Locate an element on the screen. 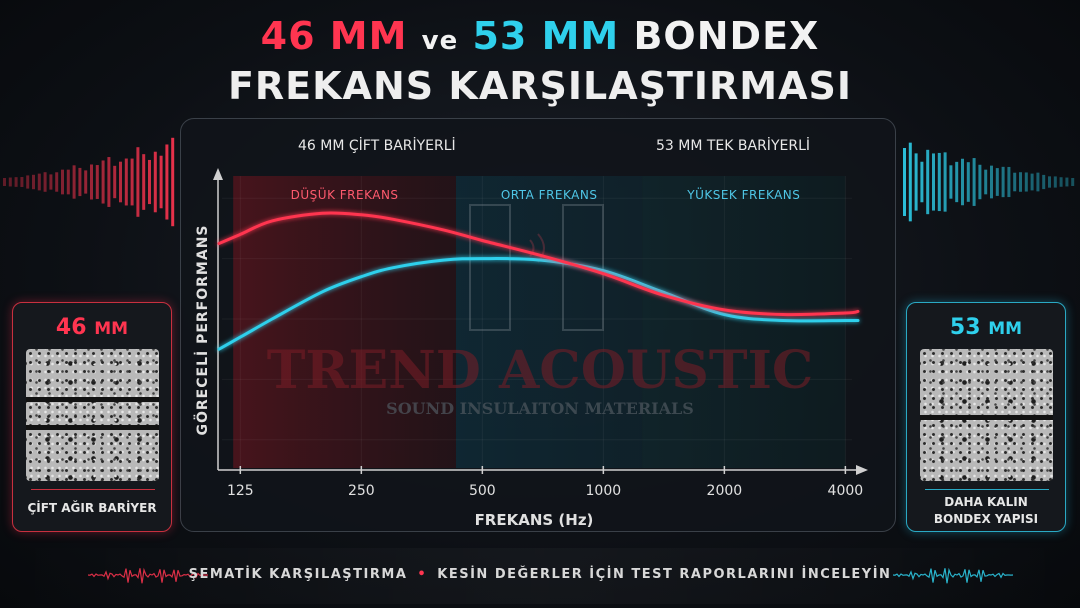 The height and width of the screenshot is (608, 1080). legend-label-53mm: 53 MM TEK BARİYERLİ is located at coordinates (733, 145).